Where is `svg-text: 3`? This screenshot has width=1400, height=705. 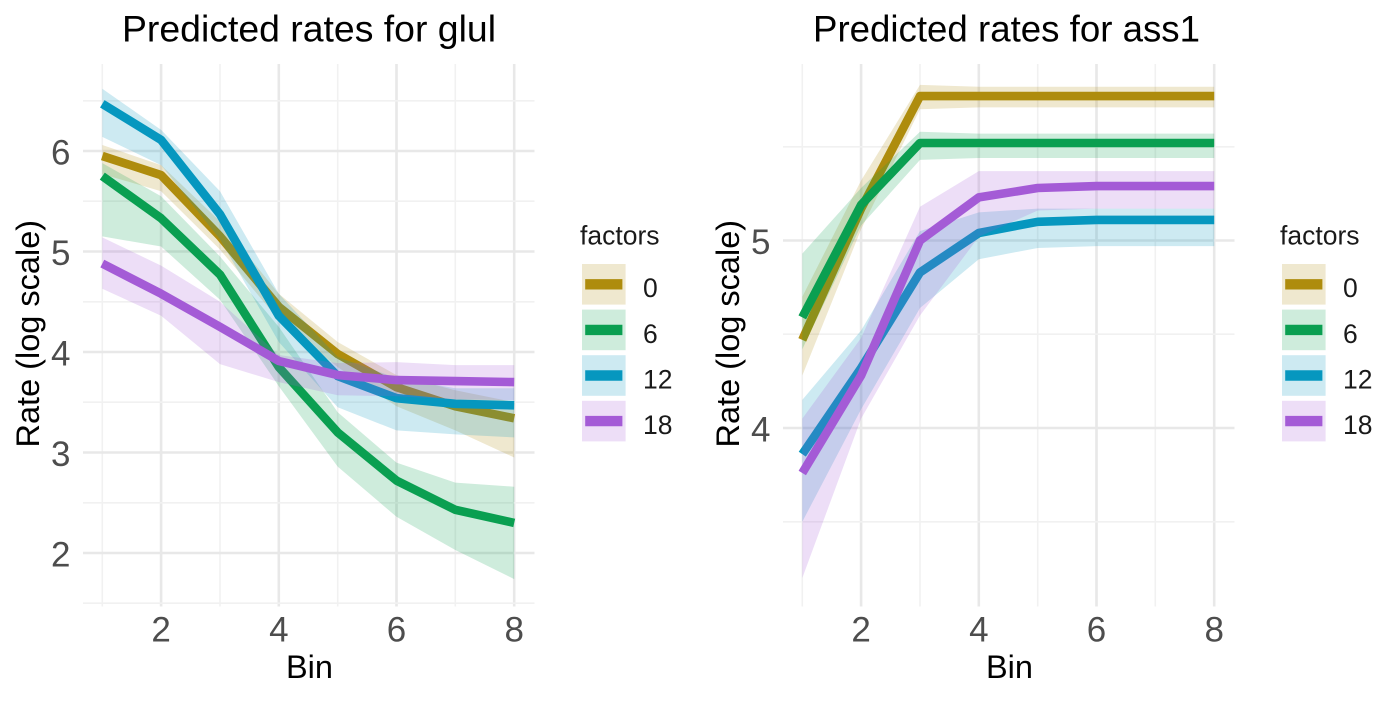
svg-text: 3 is located at coordinates (60, 454).